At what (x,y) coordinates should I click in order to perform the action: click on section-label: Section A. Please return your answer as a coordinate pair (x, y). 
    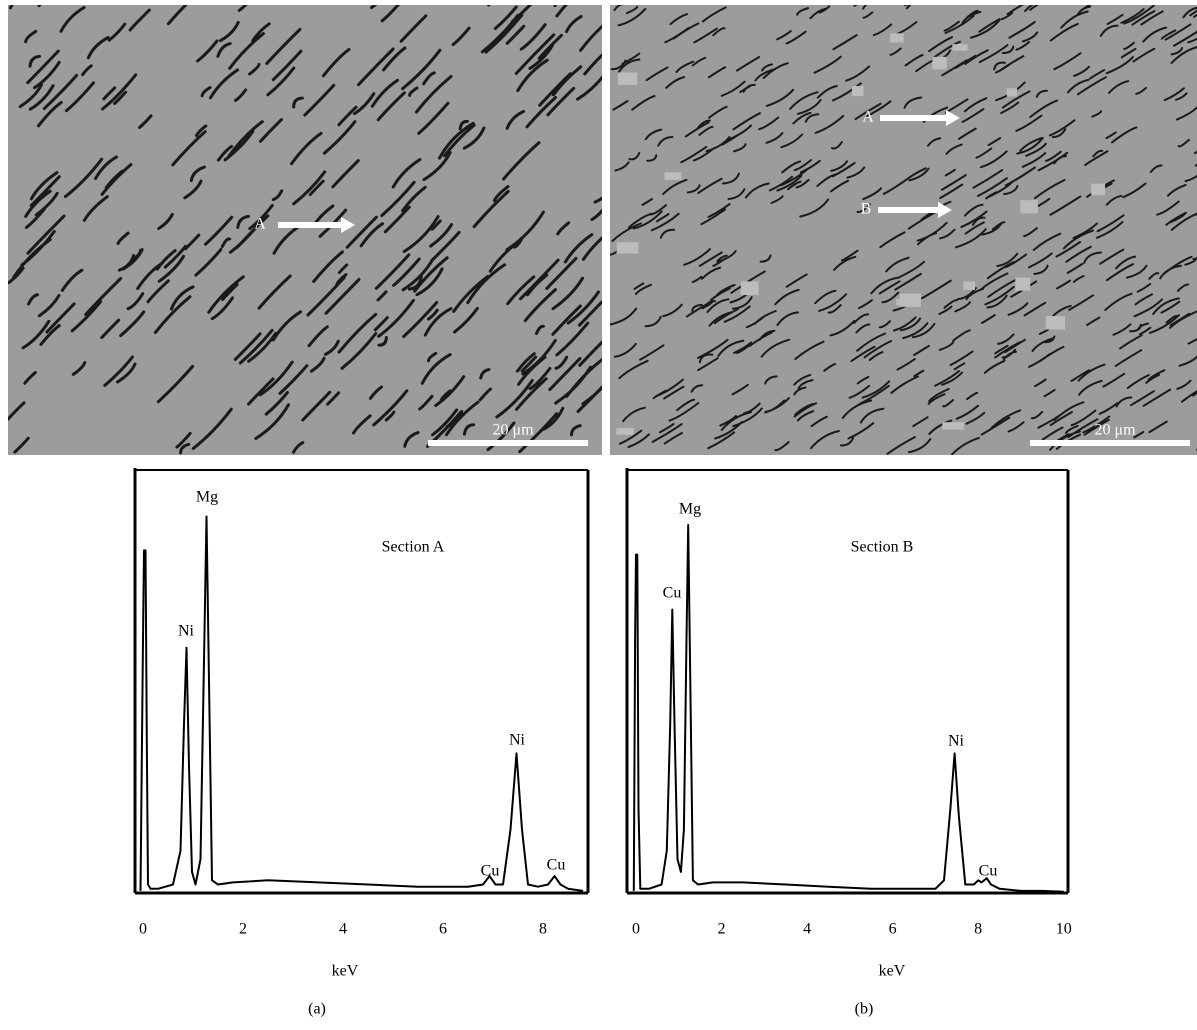
    Looking at the image, I should click on (413, 547).